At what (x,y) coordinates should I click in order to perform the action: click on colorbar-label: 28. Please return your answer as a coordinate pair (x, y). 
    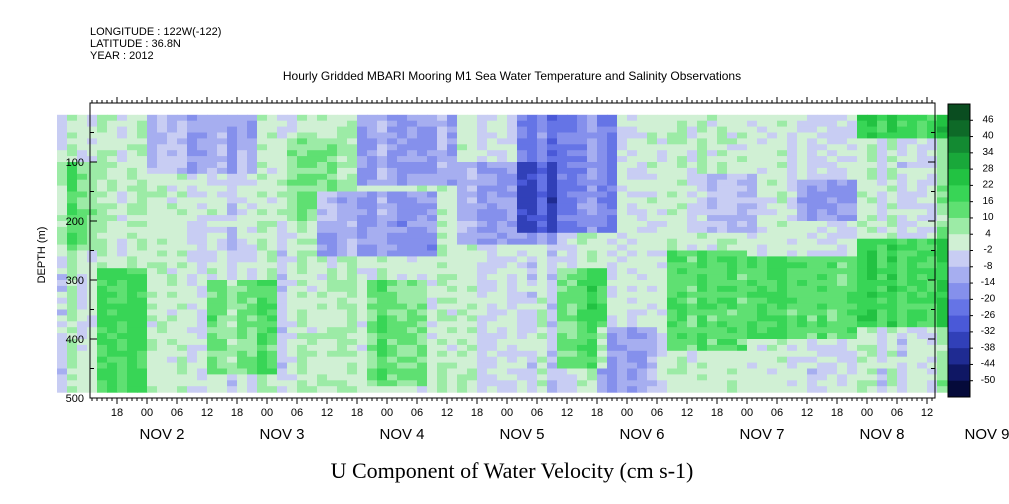
    Looking at the image, I should click on (988, 168).